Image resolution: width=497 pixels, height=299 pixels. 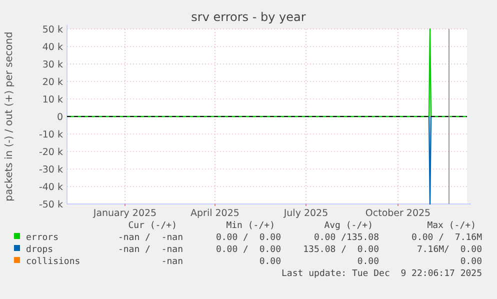 What do you see at coordinates (449, 250) in the screenshot?
I see `text: 7.16M/ 0.00` at bounding box center [449, 250].